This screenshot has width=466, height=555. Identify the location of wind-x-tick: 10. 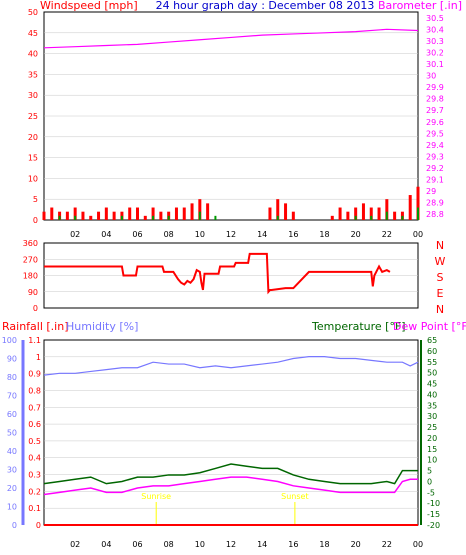
(200, 234).